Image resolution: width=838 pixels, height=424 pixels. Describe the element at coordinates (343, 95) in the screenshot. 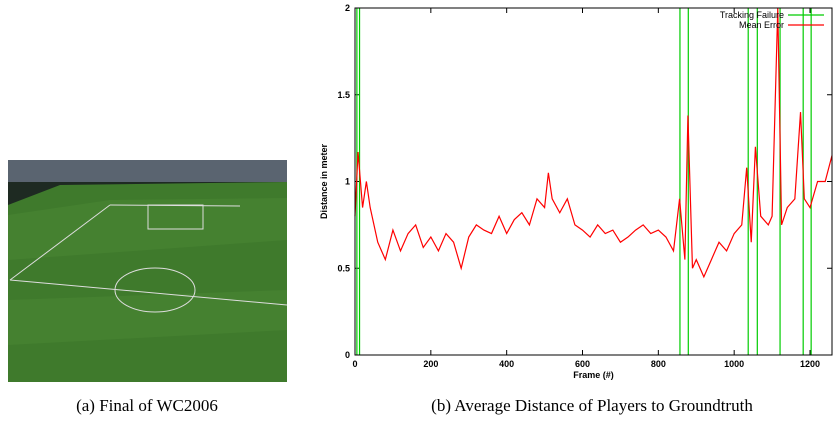

I see `y-tick-label: 1.5` at that location.